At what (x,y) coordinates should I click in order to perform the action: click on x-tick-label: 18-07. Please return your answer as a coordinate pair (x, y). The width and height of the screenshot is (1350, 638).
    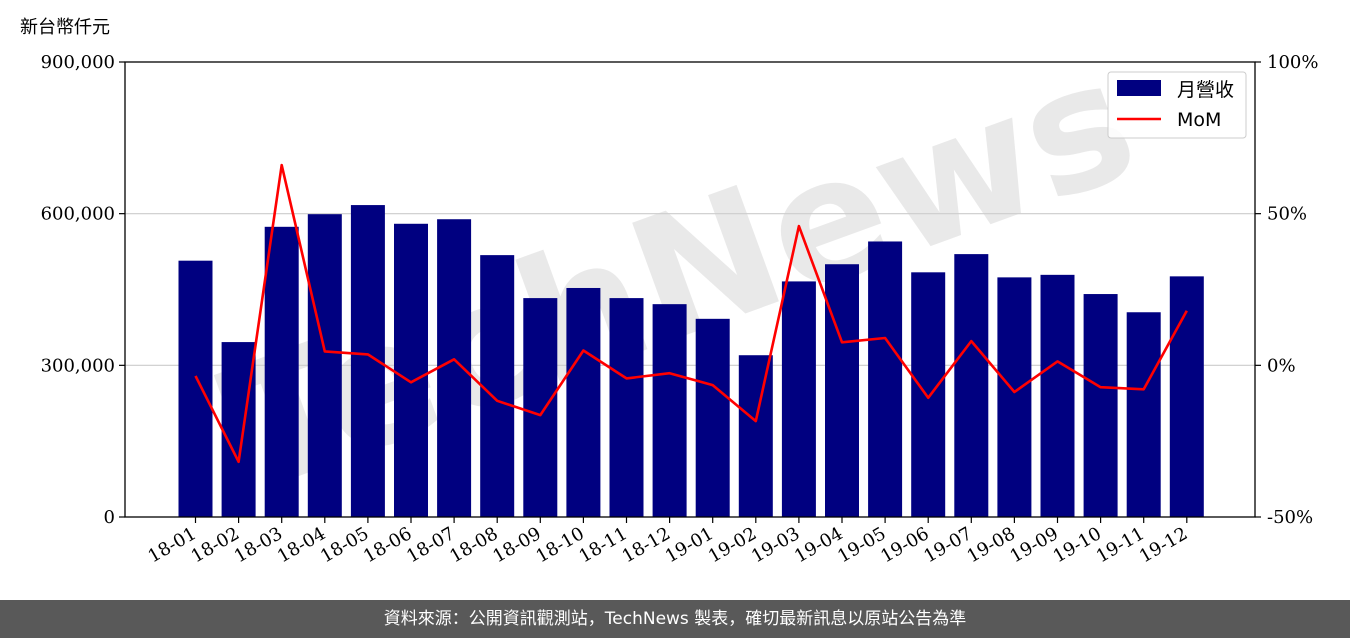
    Looking at the image, I should click on (430, 545).